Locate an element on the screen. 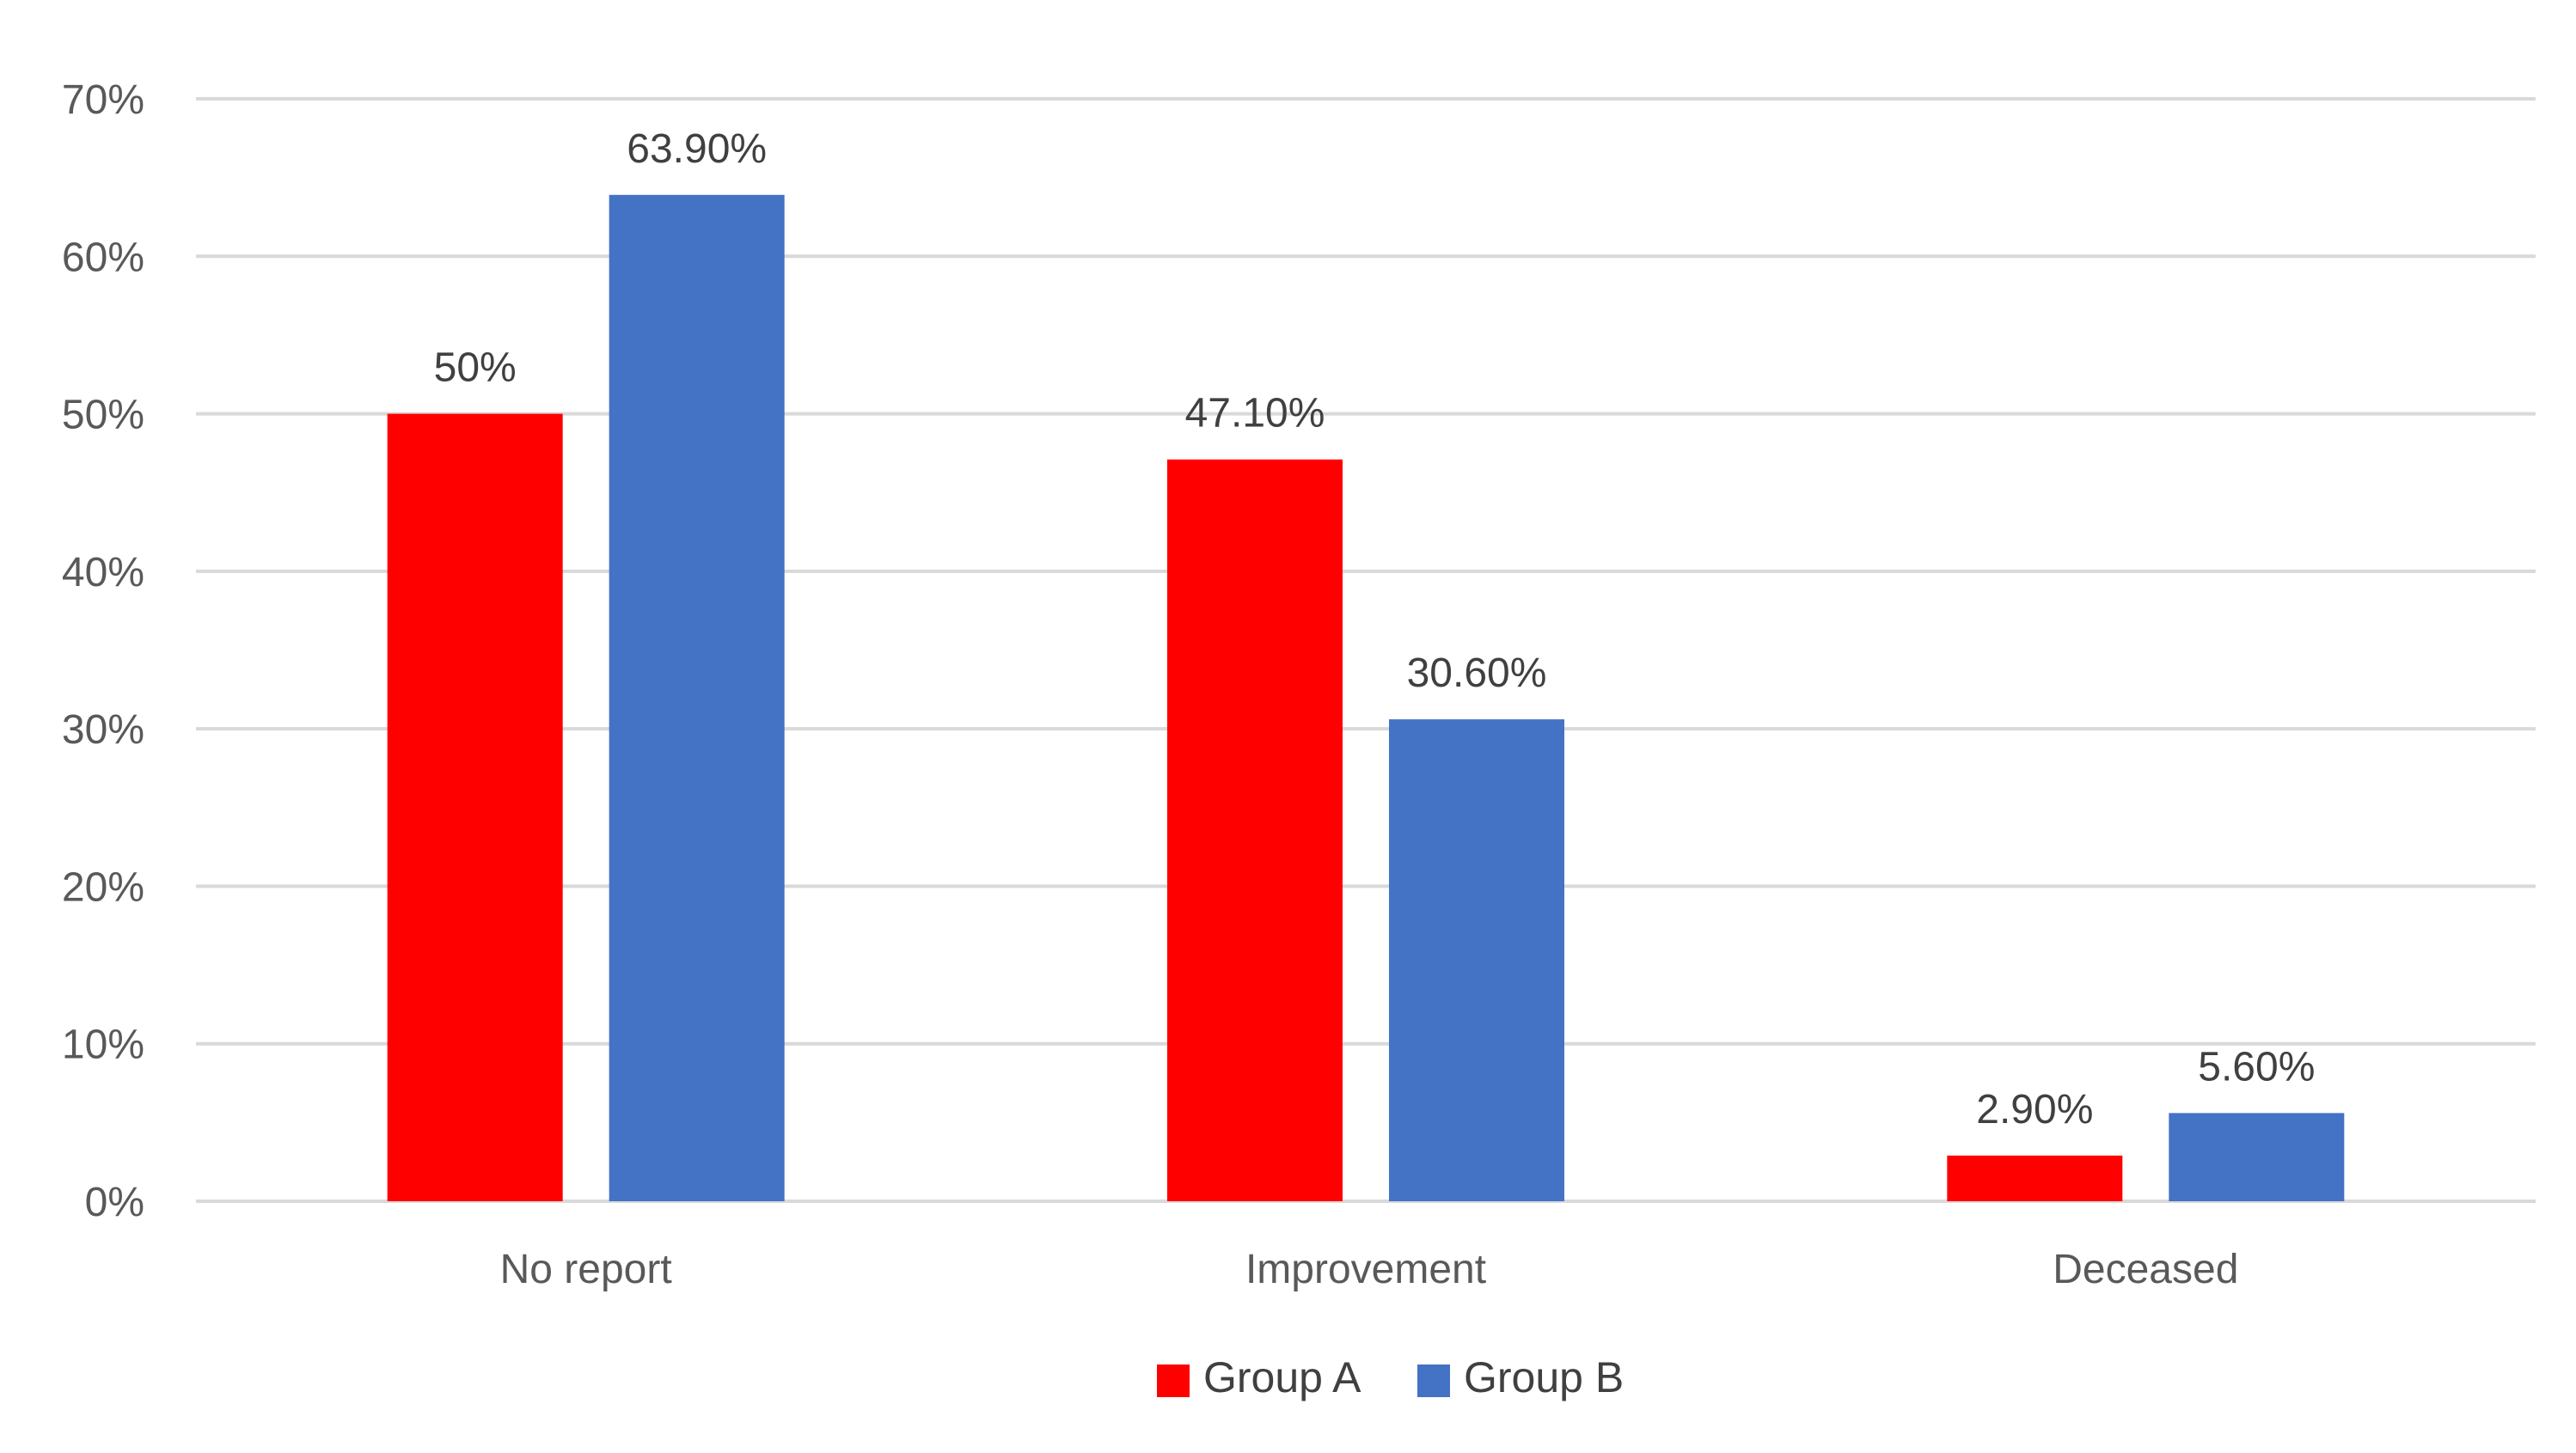  data-label: 30.60% is located at coordinates (1477, 673).